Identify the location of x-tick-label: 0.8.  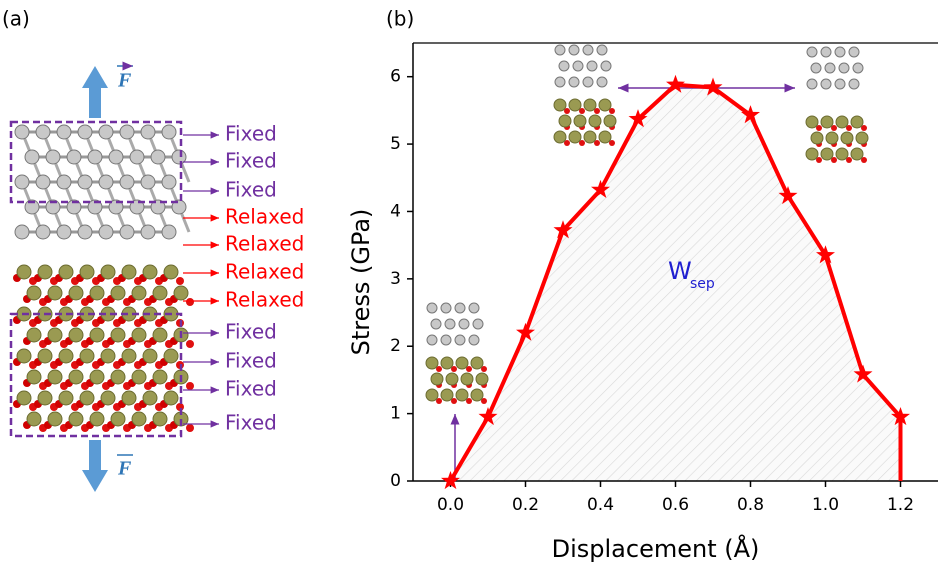
(750, 505).